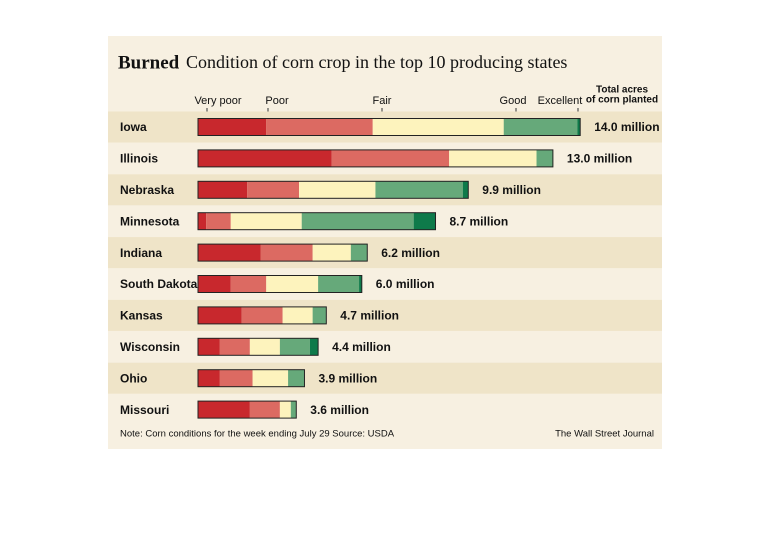 Image resolution: width=770 pixels, height=544 pixels. Describe the element at coordinates (139, 159) in the screenshot. I see `category-label: Illinois` at that location.